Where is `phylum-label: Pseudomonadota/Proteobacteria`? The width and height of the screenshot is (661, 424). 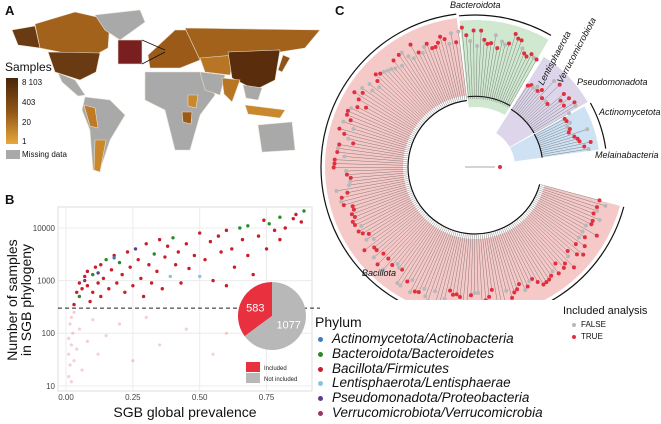
phylum-label: Pseudomonadota/Proteobacteria is located at coordinates (431, 398).